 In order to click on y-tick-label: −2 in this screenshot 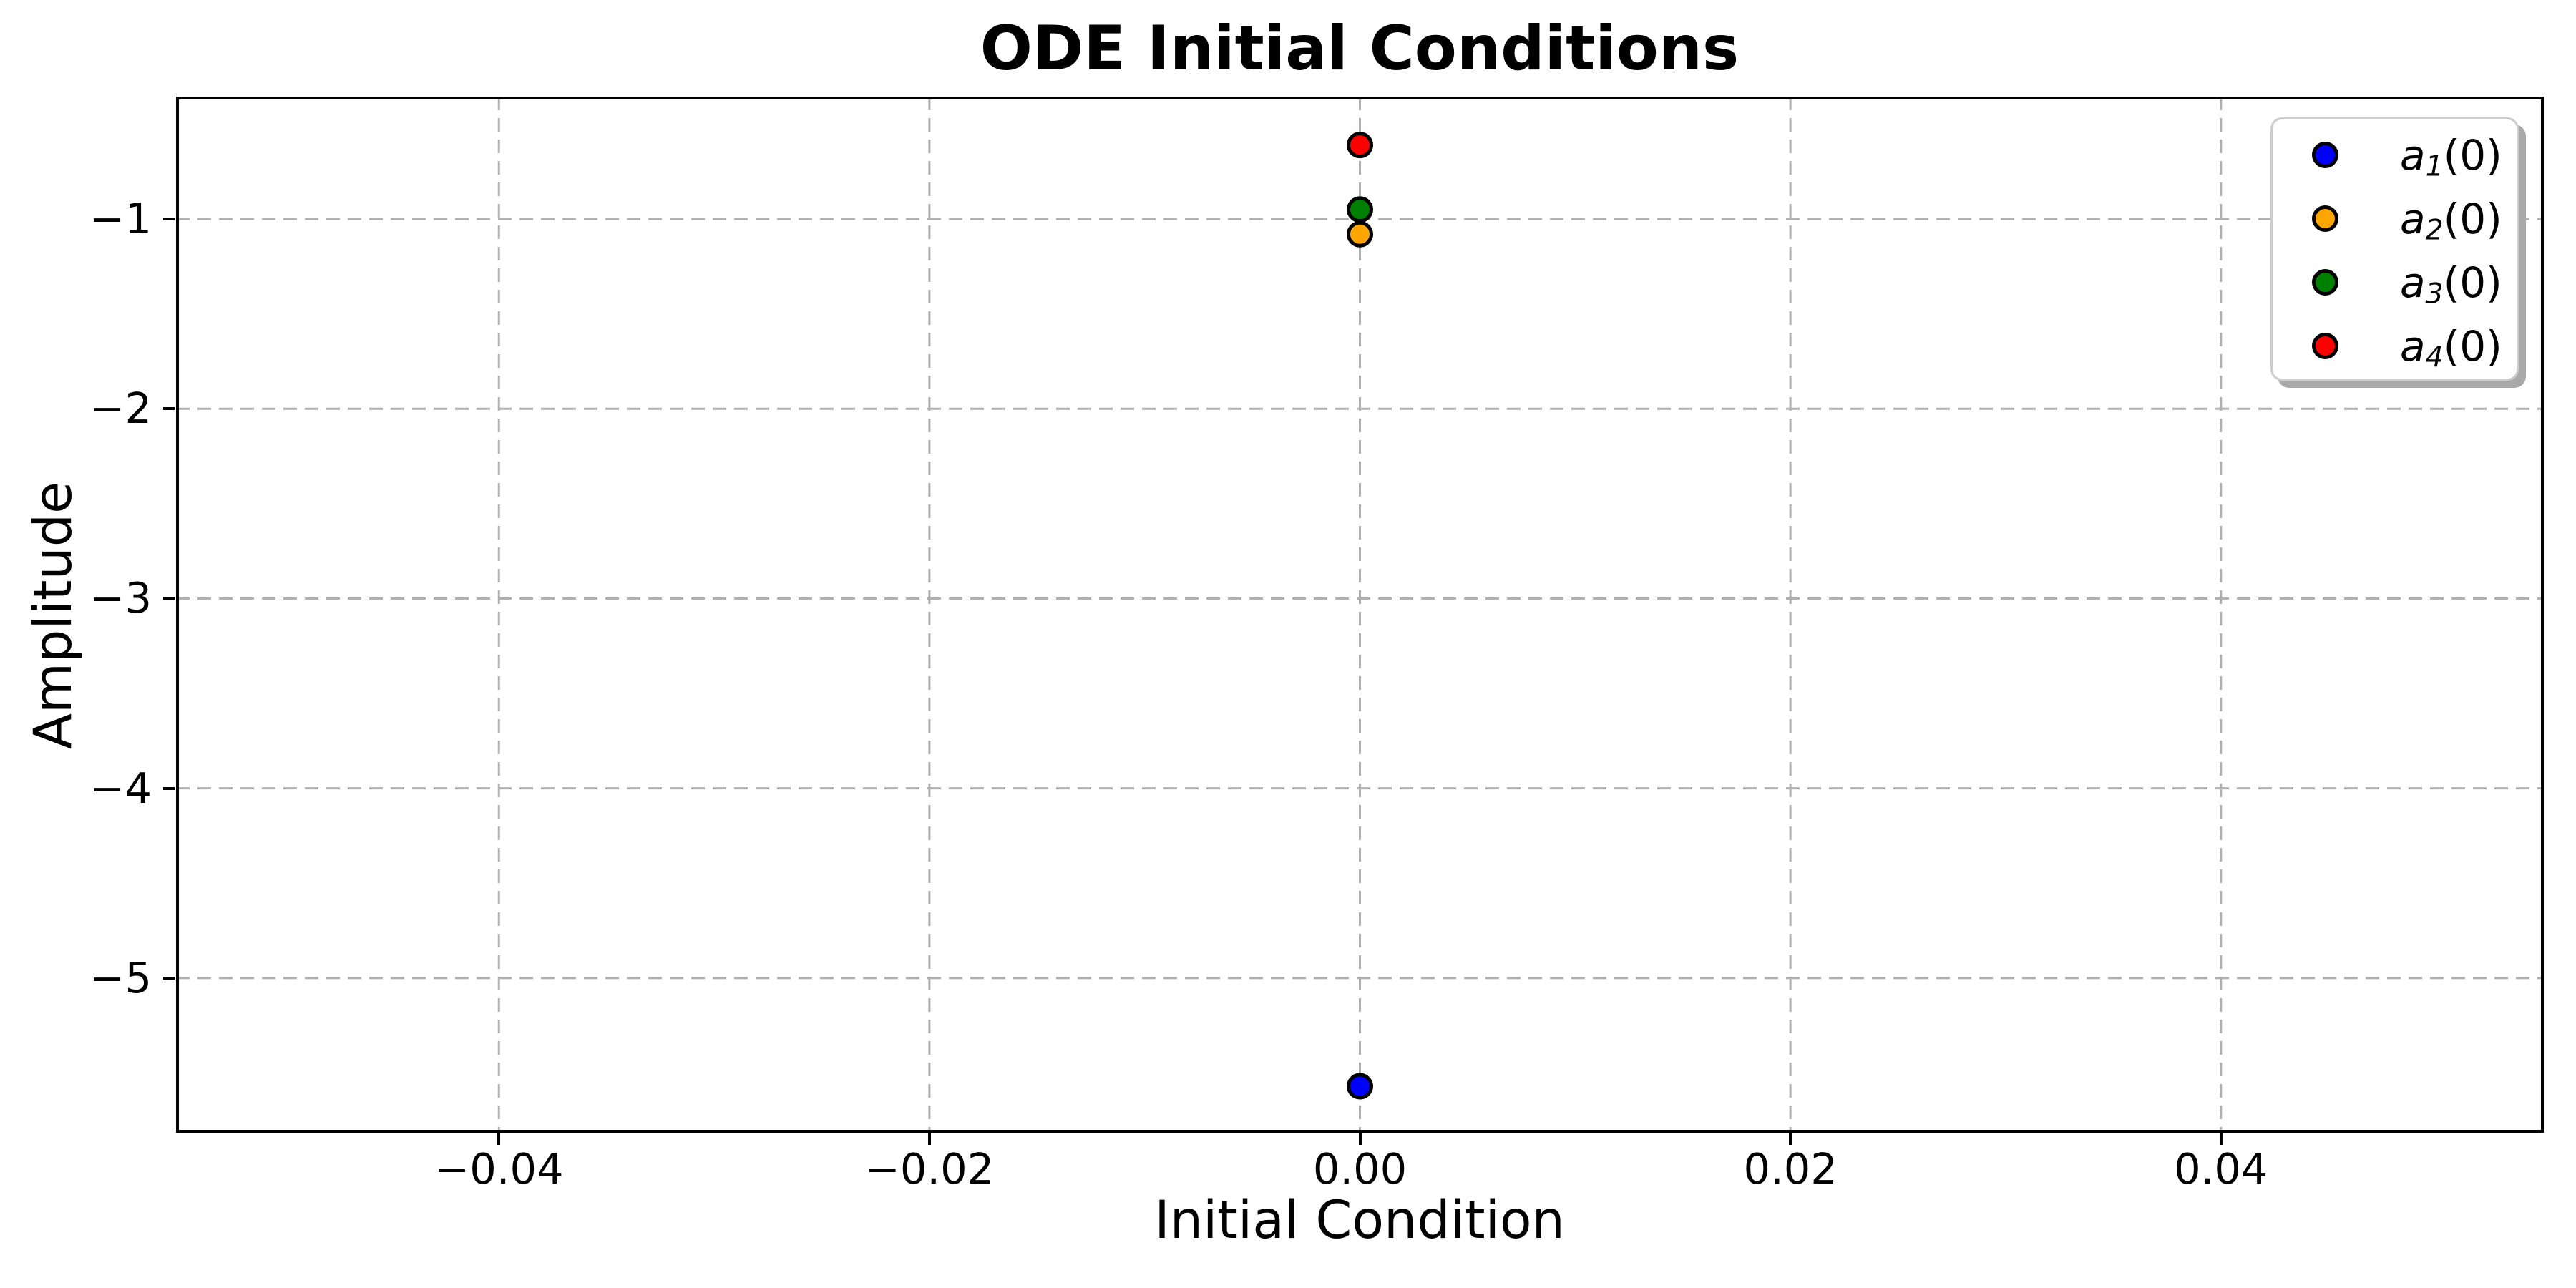, I will do `click(120, 409)`.